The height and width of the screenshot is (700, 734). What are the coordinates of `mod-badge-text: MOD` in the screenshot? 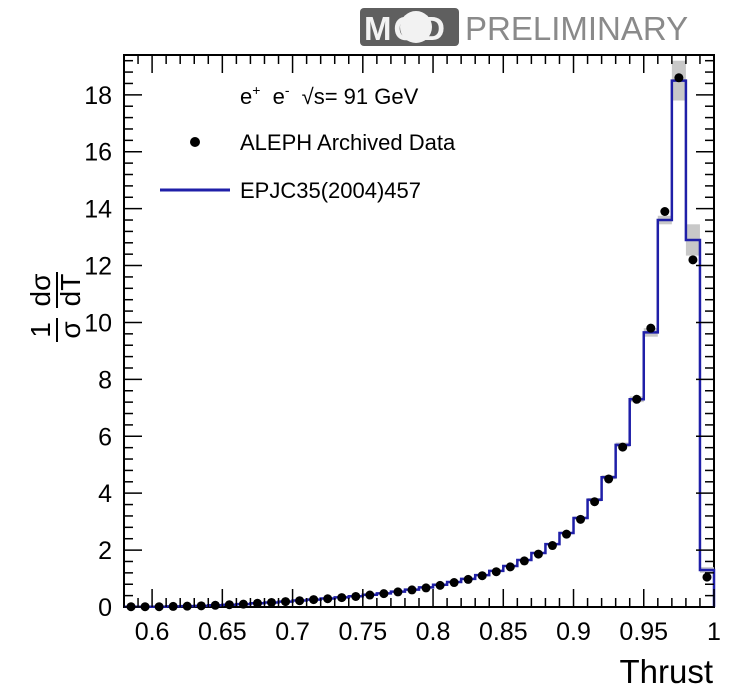 It's located at (405, 28).